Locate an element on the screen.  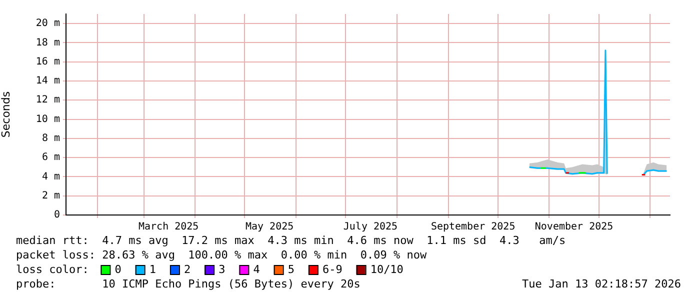
y-axis-title: Seconds is located at coordinates (6, 114).